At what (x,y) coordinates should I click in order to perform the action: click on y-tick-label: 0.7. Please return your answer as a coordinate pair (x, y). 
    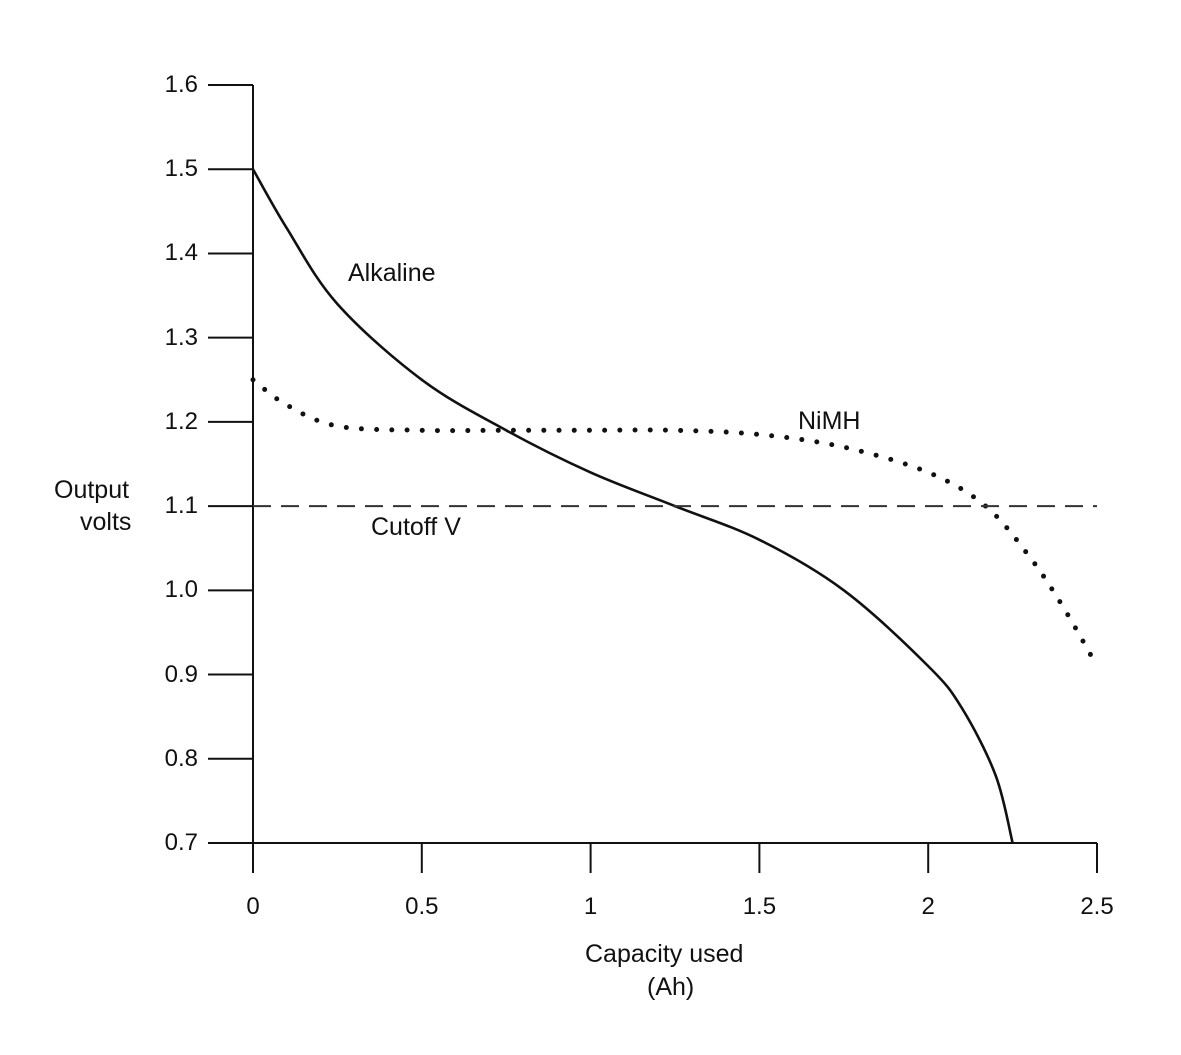
    Looking at the image, I should click on (181, 842).